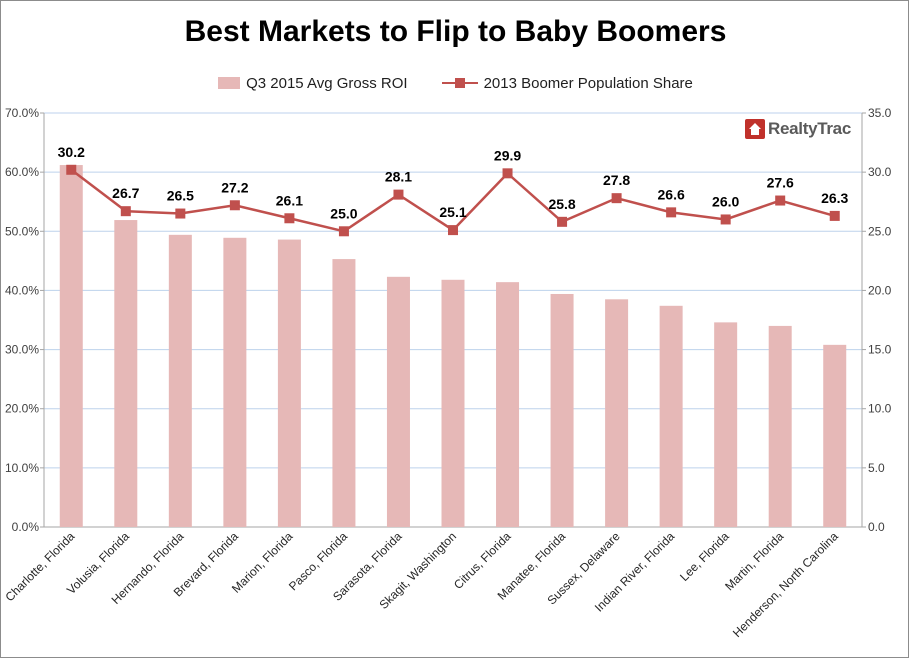 The width and height of the screenshot is (909, 659). What do you see at coordinates (780, 183) in the screenshot?
I see `data-label: 27.6` at bounding box center [780, 183].